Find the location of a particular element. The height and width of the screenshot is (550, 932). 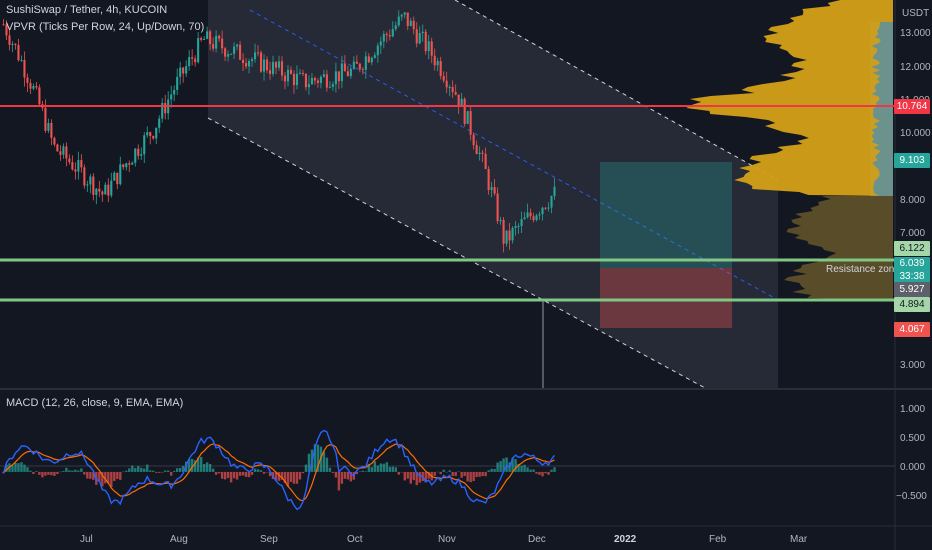

resistance-price-tag: 10.764 is located at coordinates (912, 106).